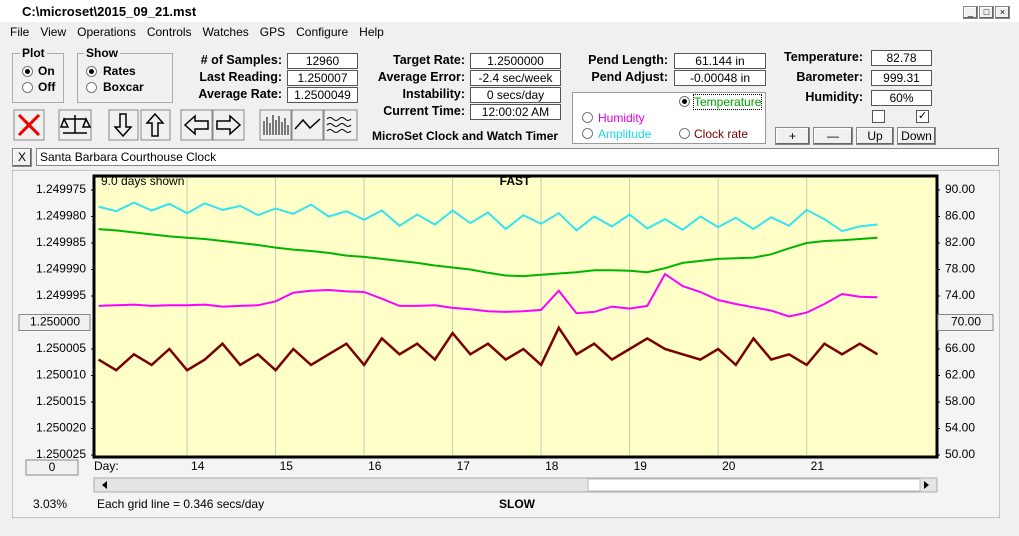 The height and width of the screenshot is (536, 1019). I want to click on field-value: 0 secs/day, so click(515, 95).